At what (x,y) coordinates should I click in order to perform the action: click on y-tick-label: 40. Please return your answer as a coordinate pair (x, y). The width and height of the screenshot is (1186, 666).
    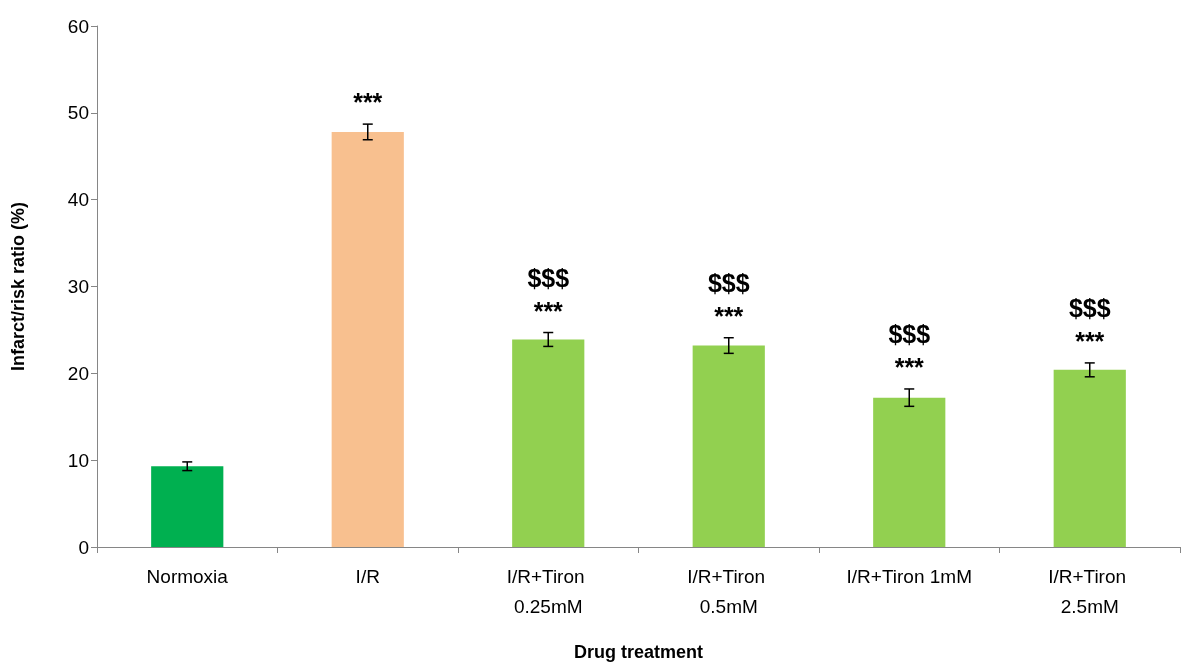
    Looking at the image, I should click on (78, 200).